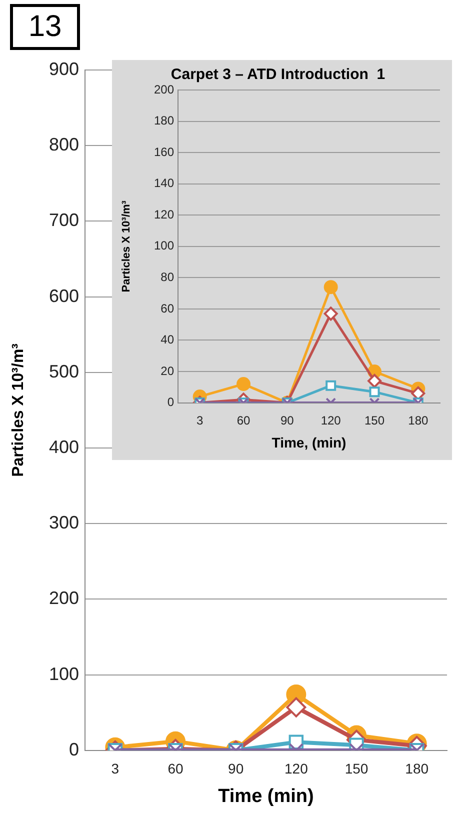  What do you see at coordinates (164, 183) in the screenshot?
I see `y-tick-label: 140` at bounding box center [164, 183].